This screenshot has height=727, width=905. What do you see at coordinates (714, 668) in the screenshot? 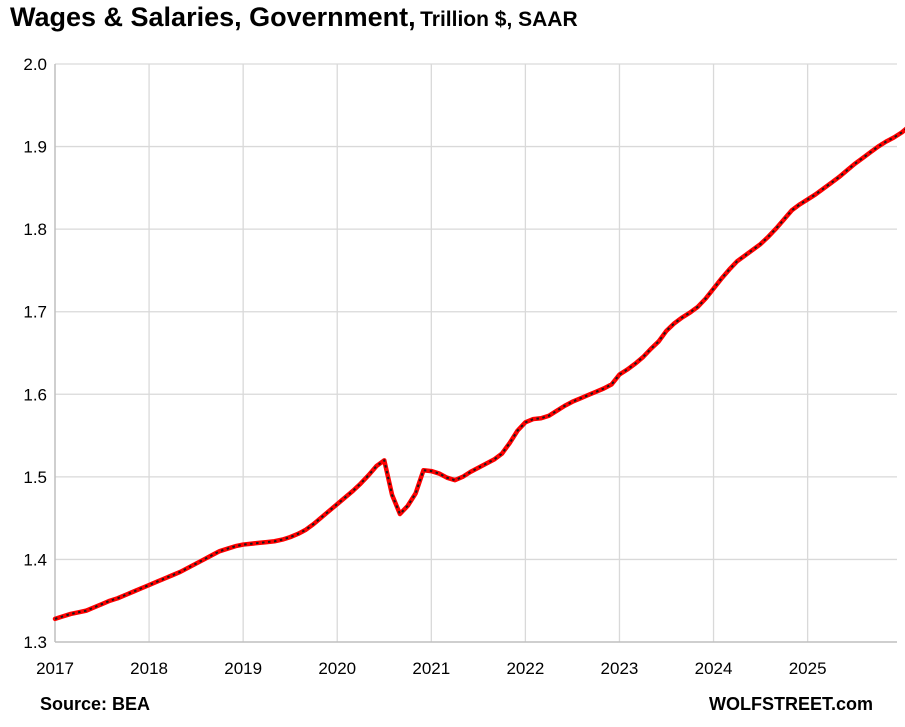
I see `x-tick-label: 2024` at bounding box center [714, 668].